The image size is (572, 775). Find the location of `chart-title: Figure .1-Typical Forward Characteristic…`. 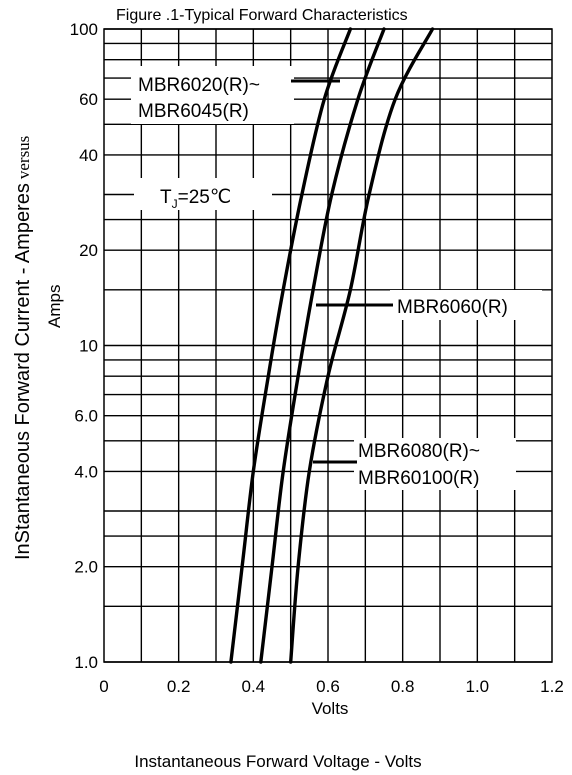

chart-title: Figure .1-Typical Forward Characteristic… is located at coordinates (262, 15).